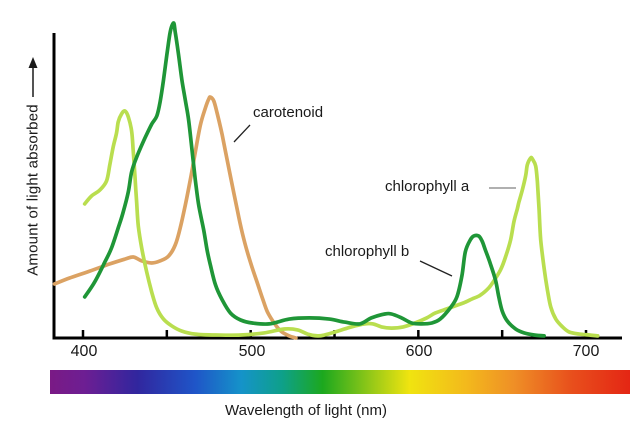 The image size is (638, 429). What do you see at coordinates (436, 268) in the screenshot?
I see `pointer-line-chlorophyll-b` at bounding box center [436, 268].